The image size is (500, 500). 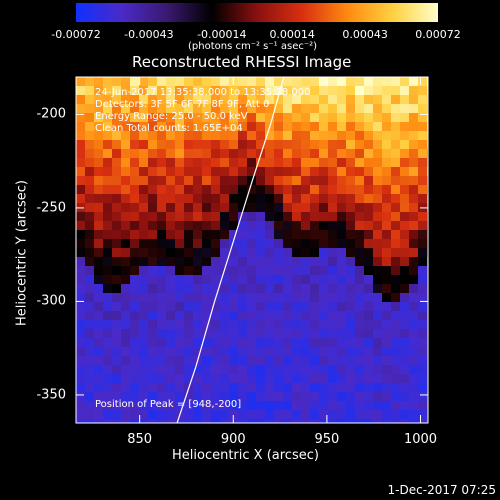 What do you see at coordinates (257, 12) in the screenshot?
I see `colorbar` at bounding box center [257, 12].